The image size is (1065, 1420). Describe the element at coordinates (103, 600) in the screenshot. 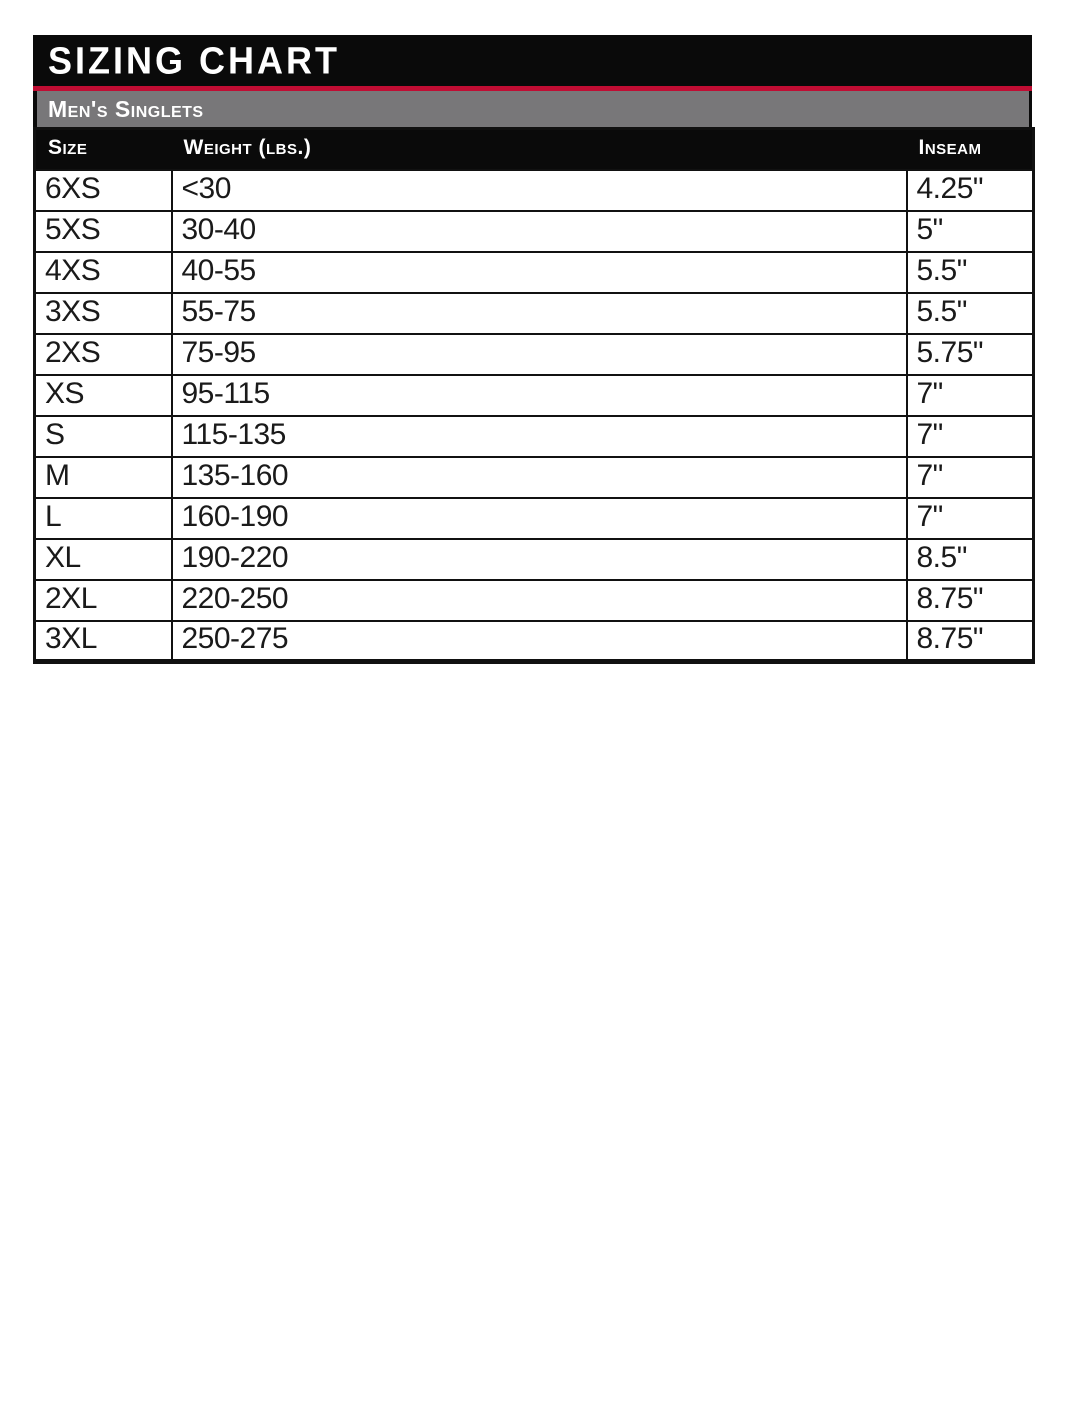

I see `size-cell: 2XL` at that location.